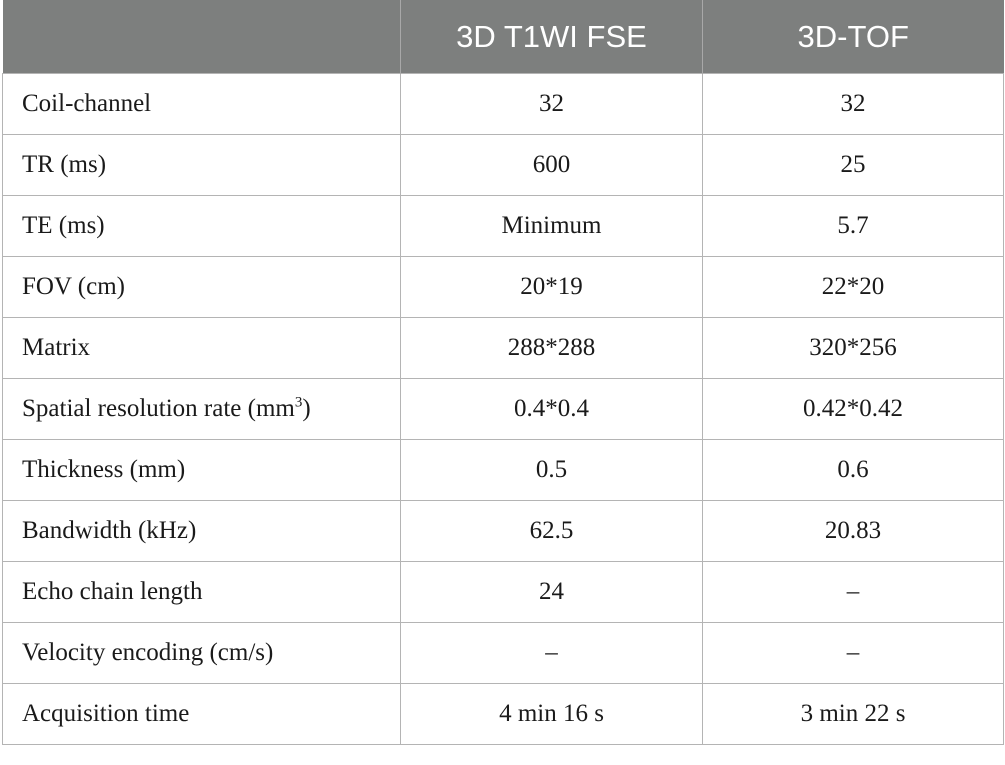  I want to click on table-row: TE (ms) Minimum 5.7, so click(503, 226).